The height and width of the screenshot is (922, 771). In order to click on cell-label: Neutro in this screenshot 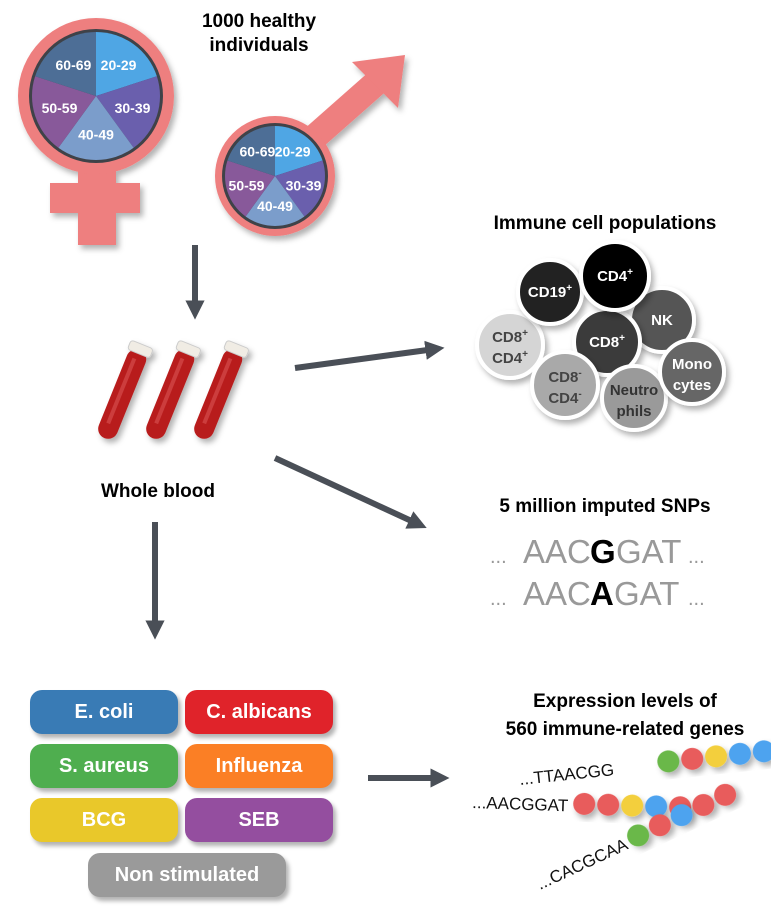, I will do `click(634, 390)`.